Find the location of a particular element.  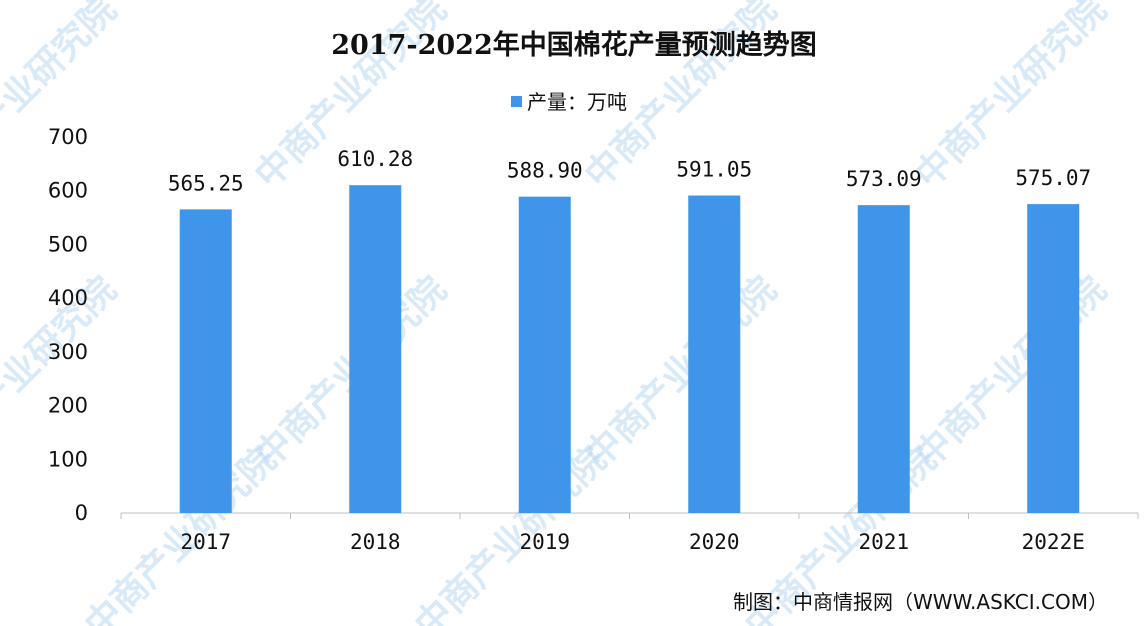

y-tick-label: 400 is located at coordinates (68, 298).